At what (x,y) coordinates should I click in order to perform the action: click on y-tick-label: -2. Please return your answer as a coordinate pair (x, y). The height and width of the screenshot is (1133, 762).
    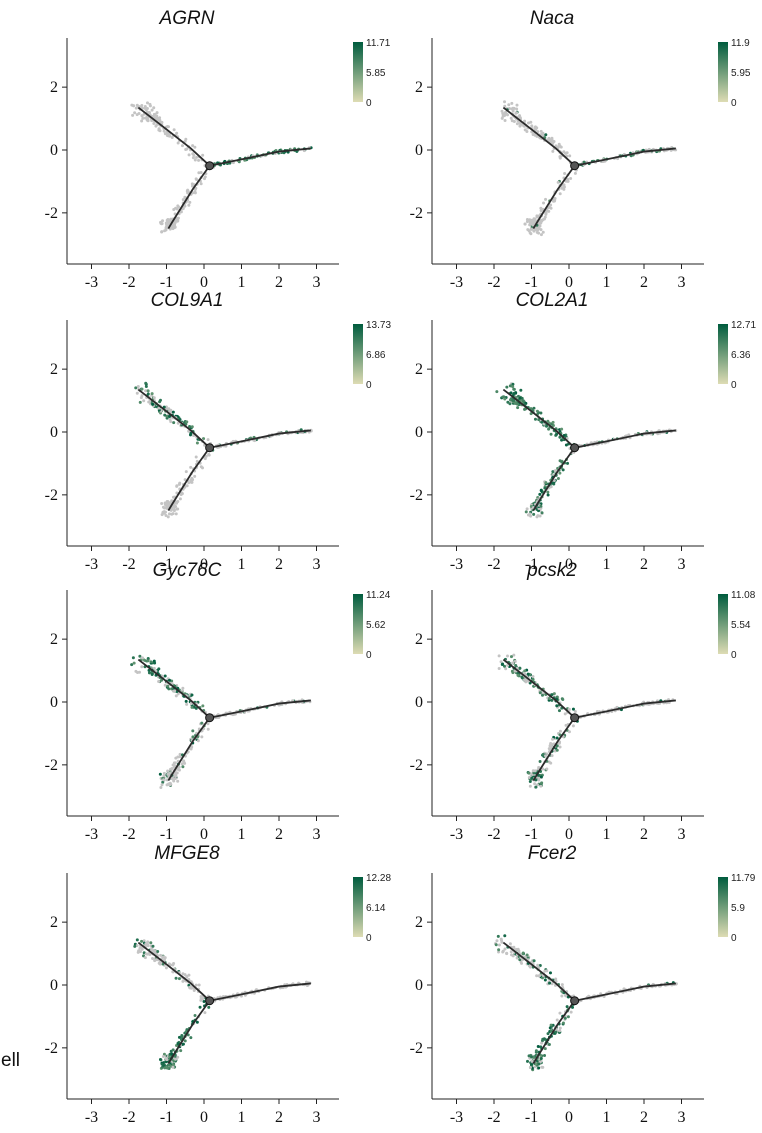
    Looking at the image, I should click on (416, 1048).